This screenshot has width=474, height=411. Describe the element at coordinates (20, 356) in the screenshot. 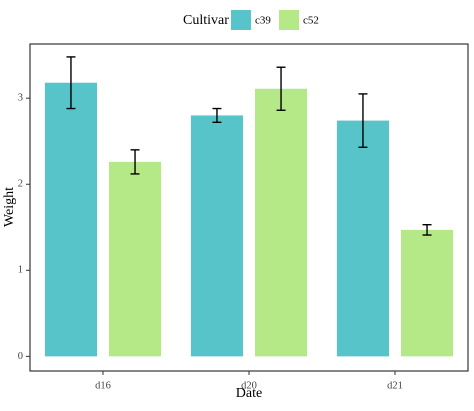

I see `y-tick-label-0: 0` at that location.